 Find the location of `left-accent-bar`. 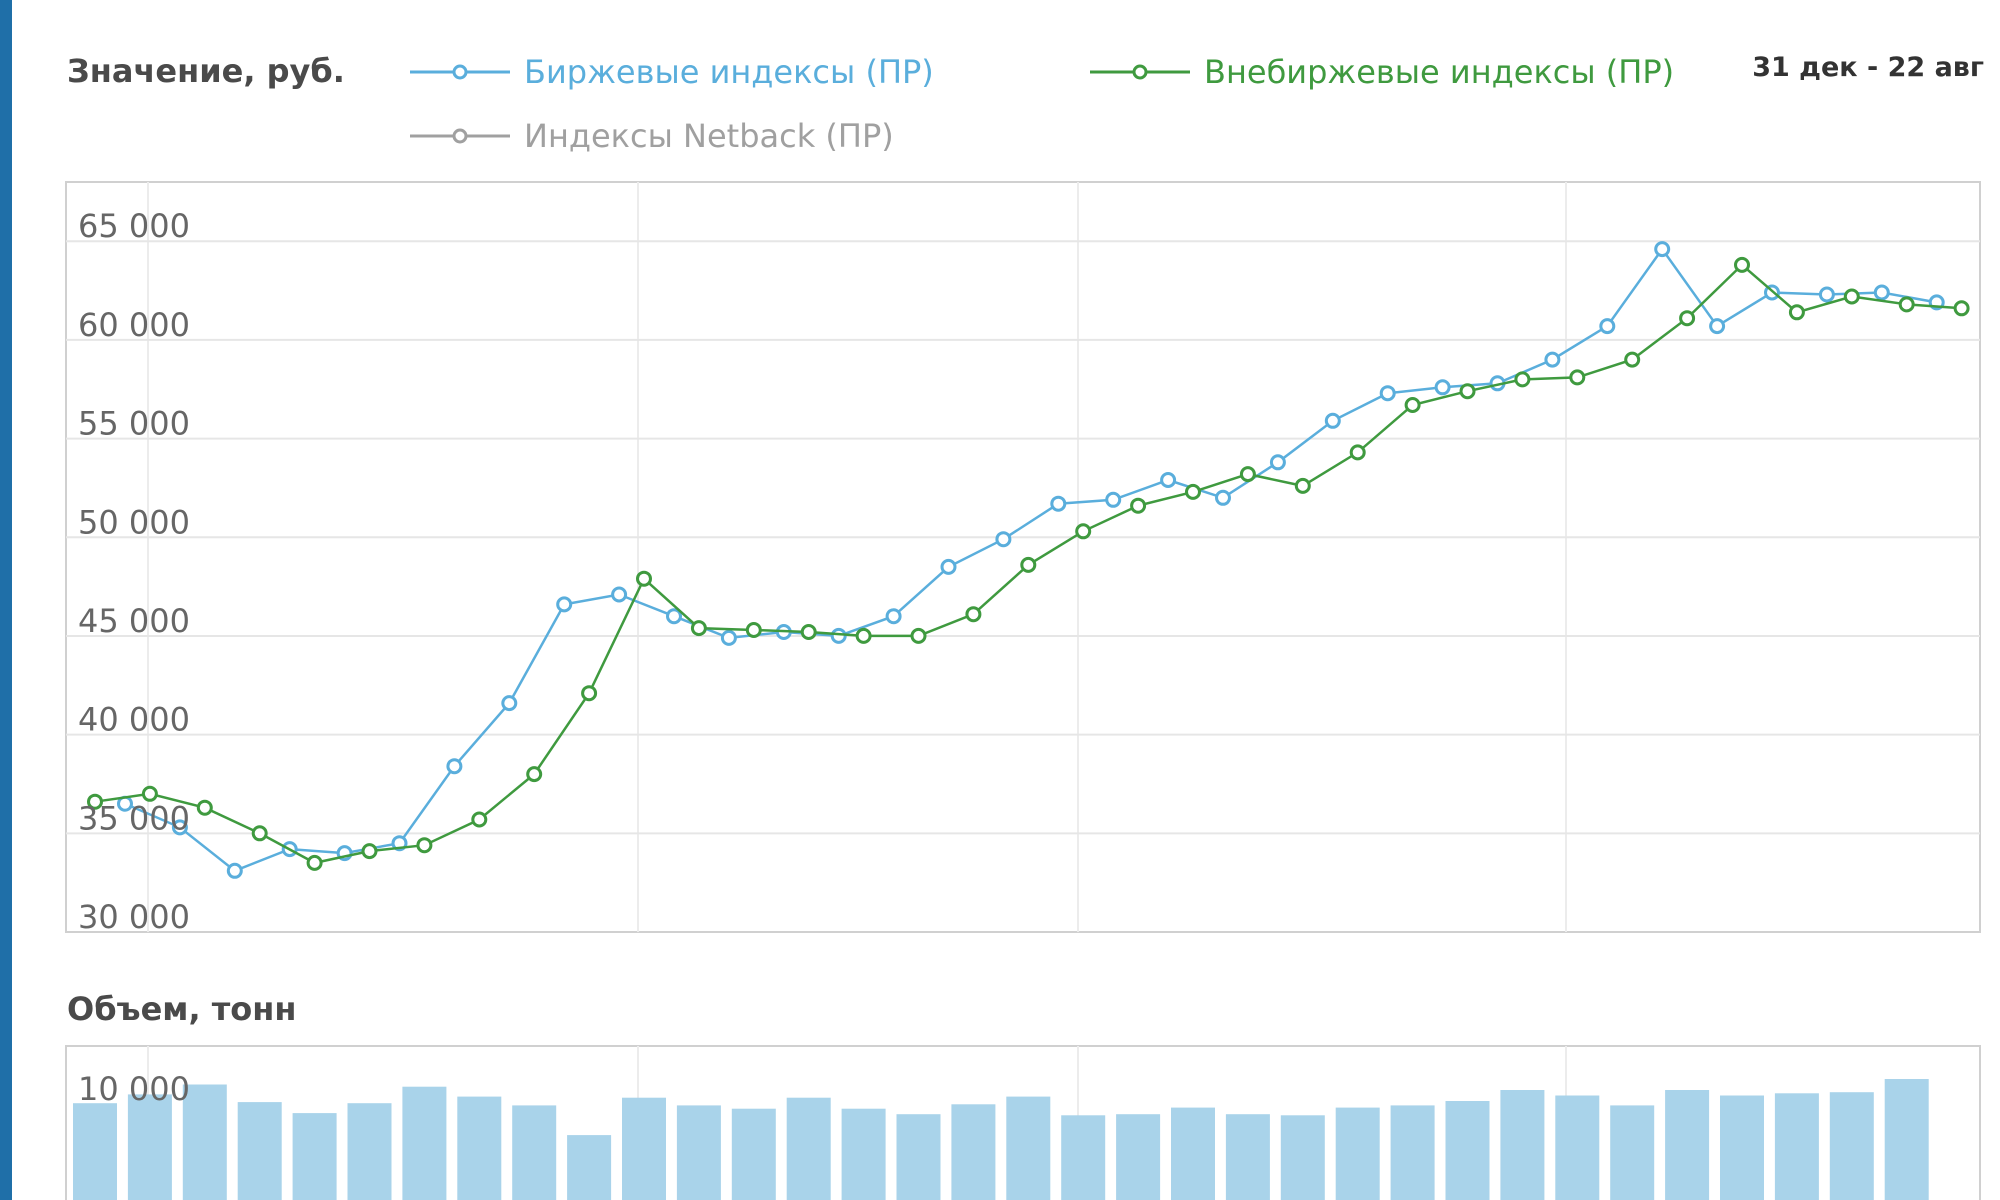

left-accent-bar is located at coordinates (6, 600).